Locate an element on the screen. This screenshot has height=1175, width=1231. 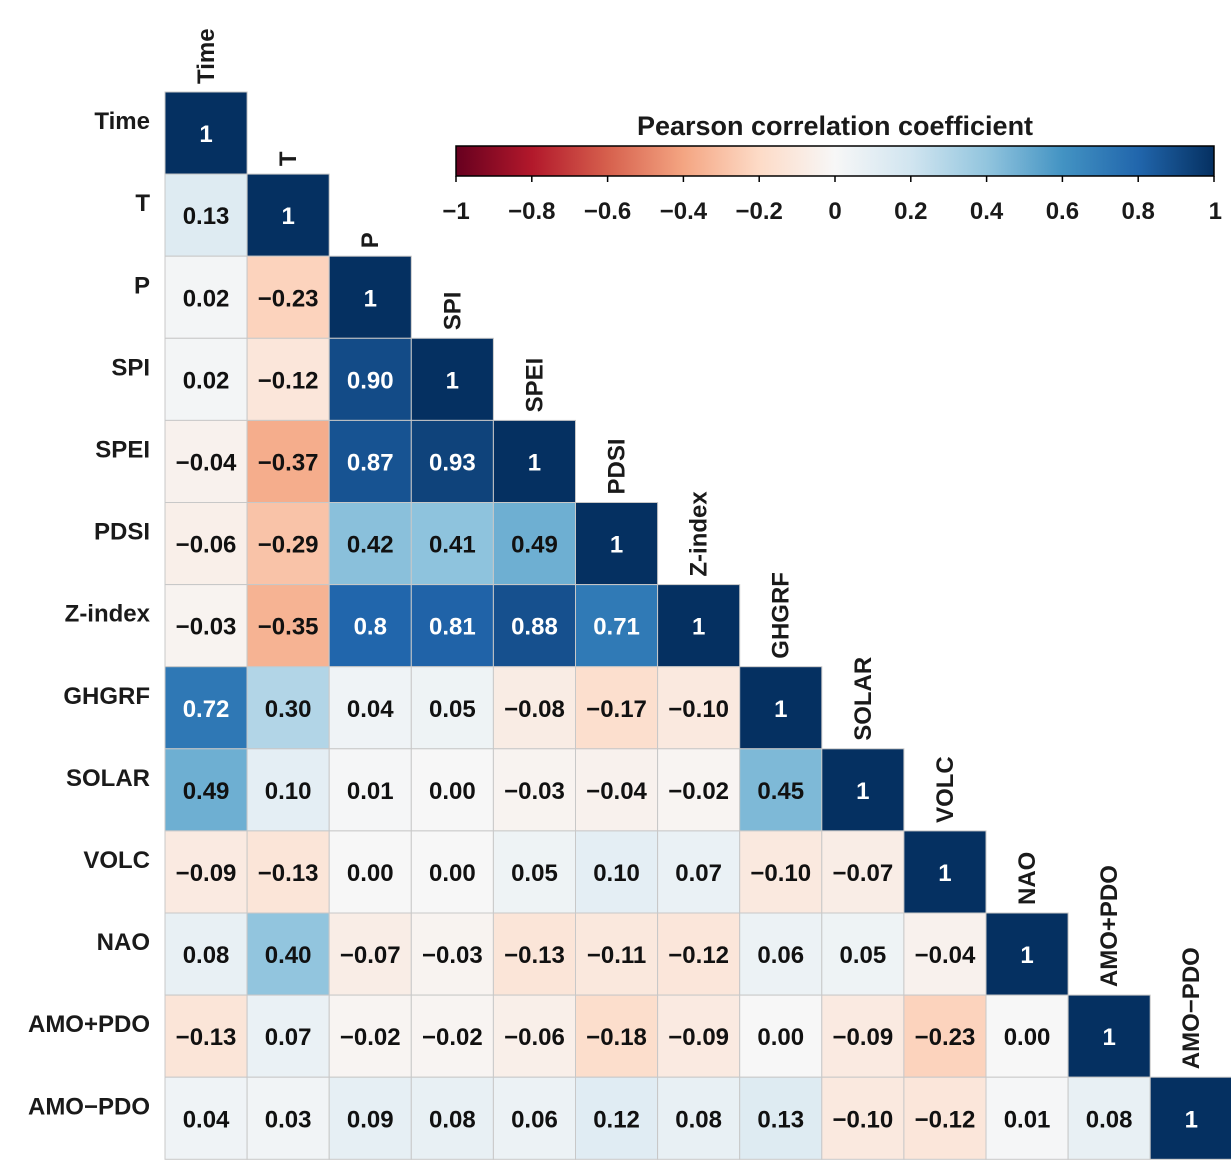
cell-value-label: 0.04 is located at coordinates (370, 709).